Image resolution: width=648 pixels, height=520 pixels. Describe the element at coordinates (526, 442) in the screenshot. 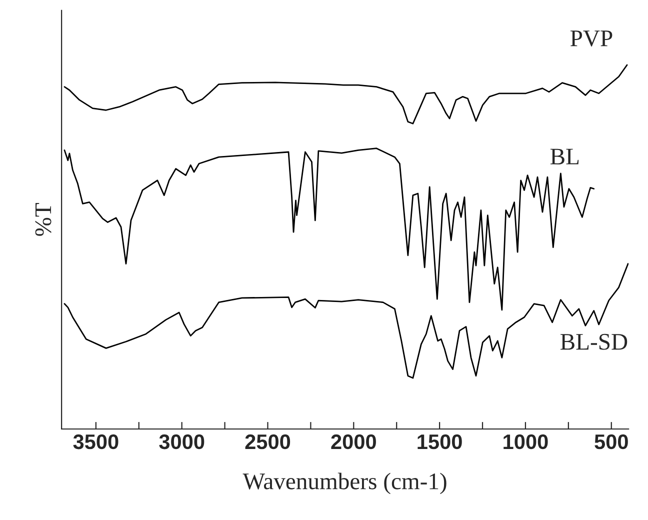

I see `x-tick-label: 1000` at that location.